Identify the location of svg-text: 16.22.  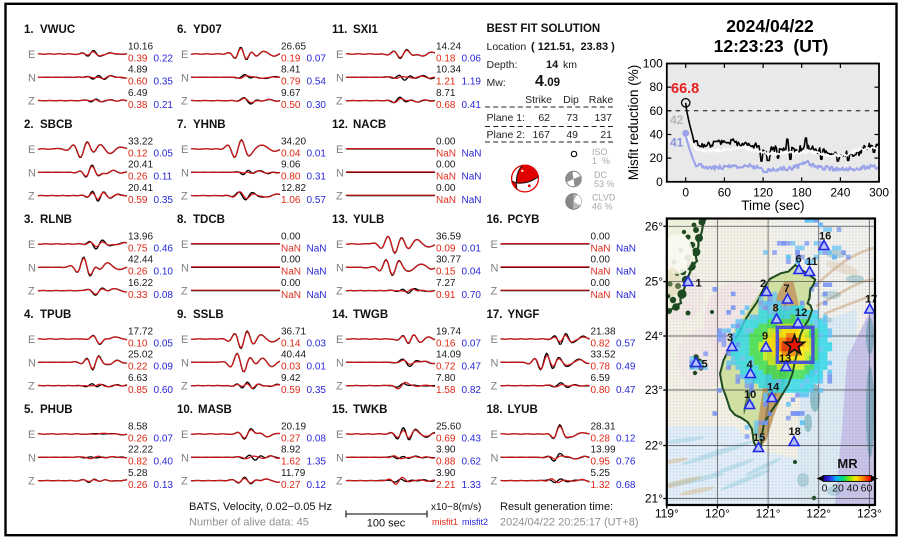
(140, 283).